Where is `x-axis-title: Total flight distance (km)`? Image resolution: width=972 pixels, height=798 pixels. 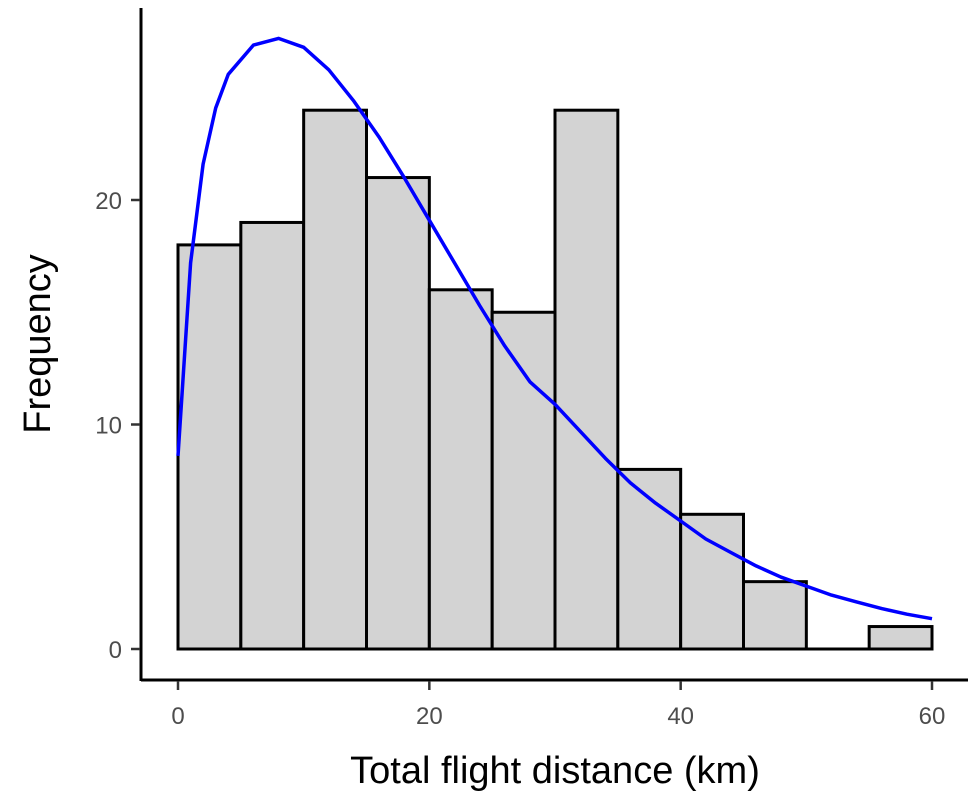
x-axis-title: Total flight distance (km) is located at coordinates (555, 771).